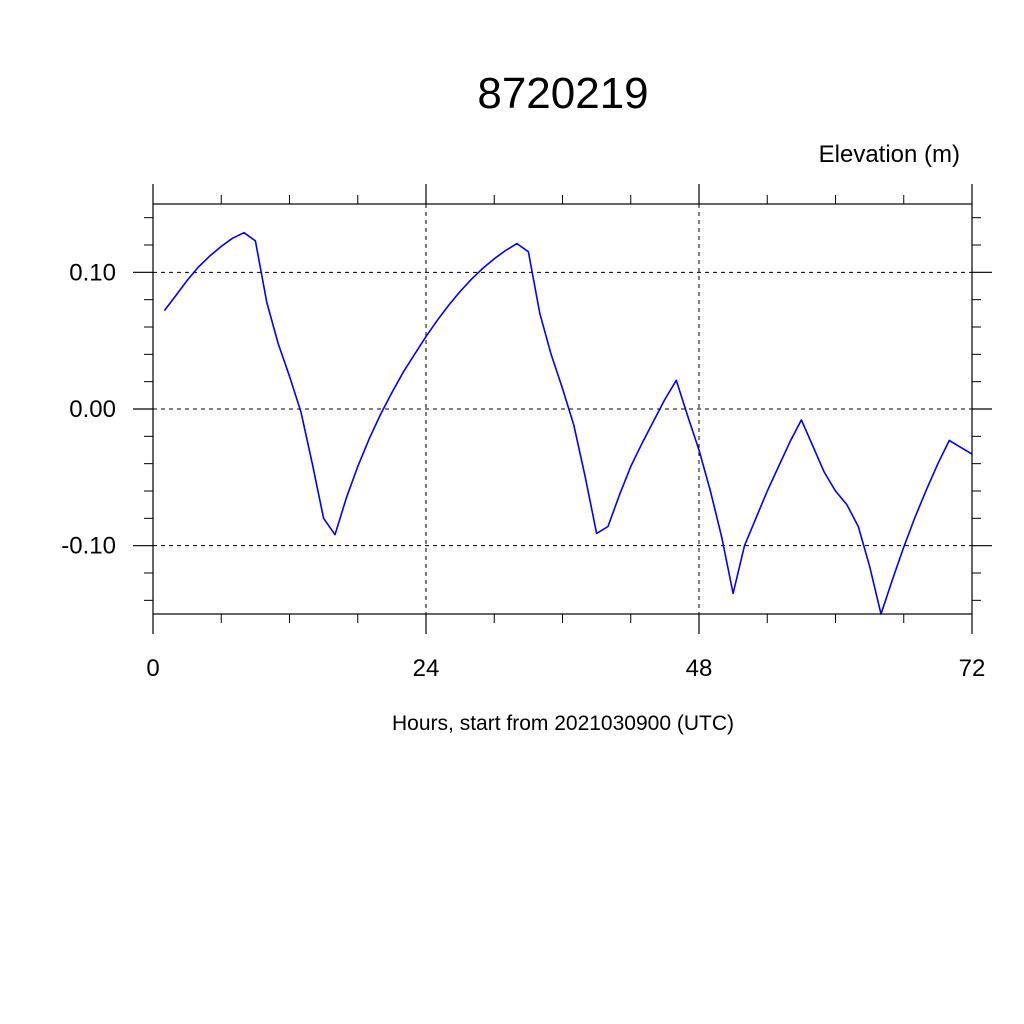 This screenshot has height=1024, width=1024. What do you see at coordinates (972, 668) in the screenshot?
I see `x-tick-label: 72` at bounding box center [972, 668].